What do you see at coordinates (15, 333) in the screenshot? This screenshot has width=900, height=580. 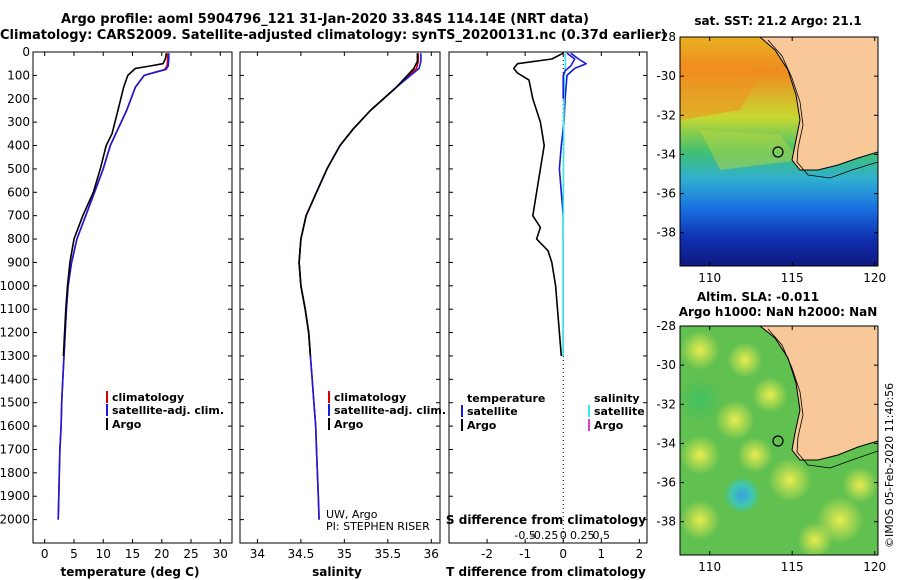 I see `y-tick-label: 1200` at bounding box center [15, 333].